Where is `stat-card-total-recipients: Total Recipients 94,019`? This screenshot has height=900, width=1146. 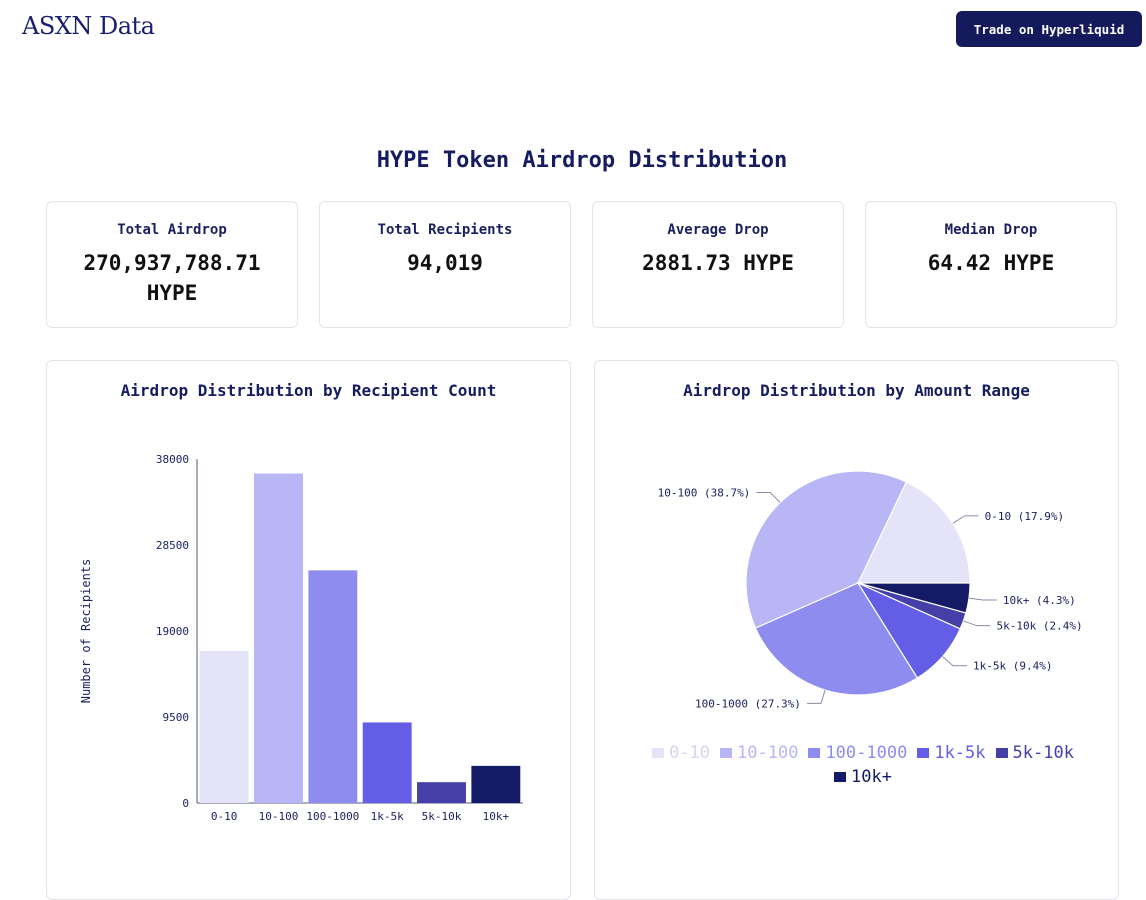 stat-card-total-recipients: Total Recipients 94,019 is located at coordinates (445, 264).